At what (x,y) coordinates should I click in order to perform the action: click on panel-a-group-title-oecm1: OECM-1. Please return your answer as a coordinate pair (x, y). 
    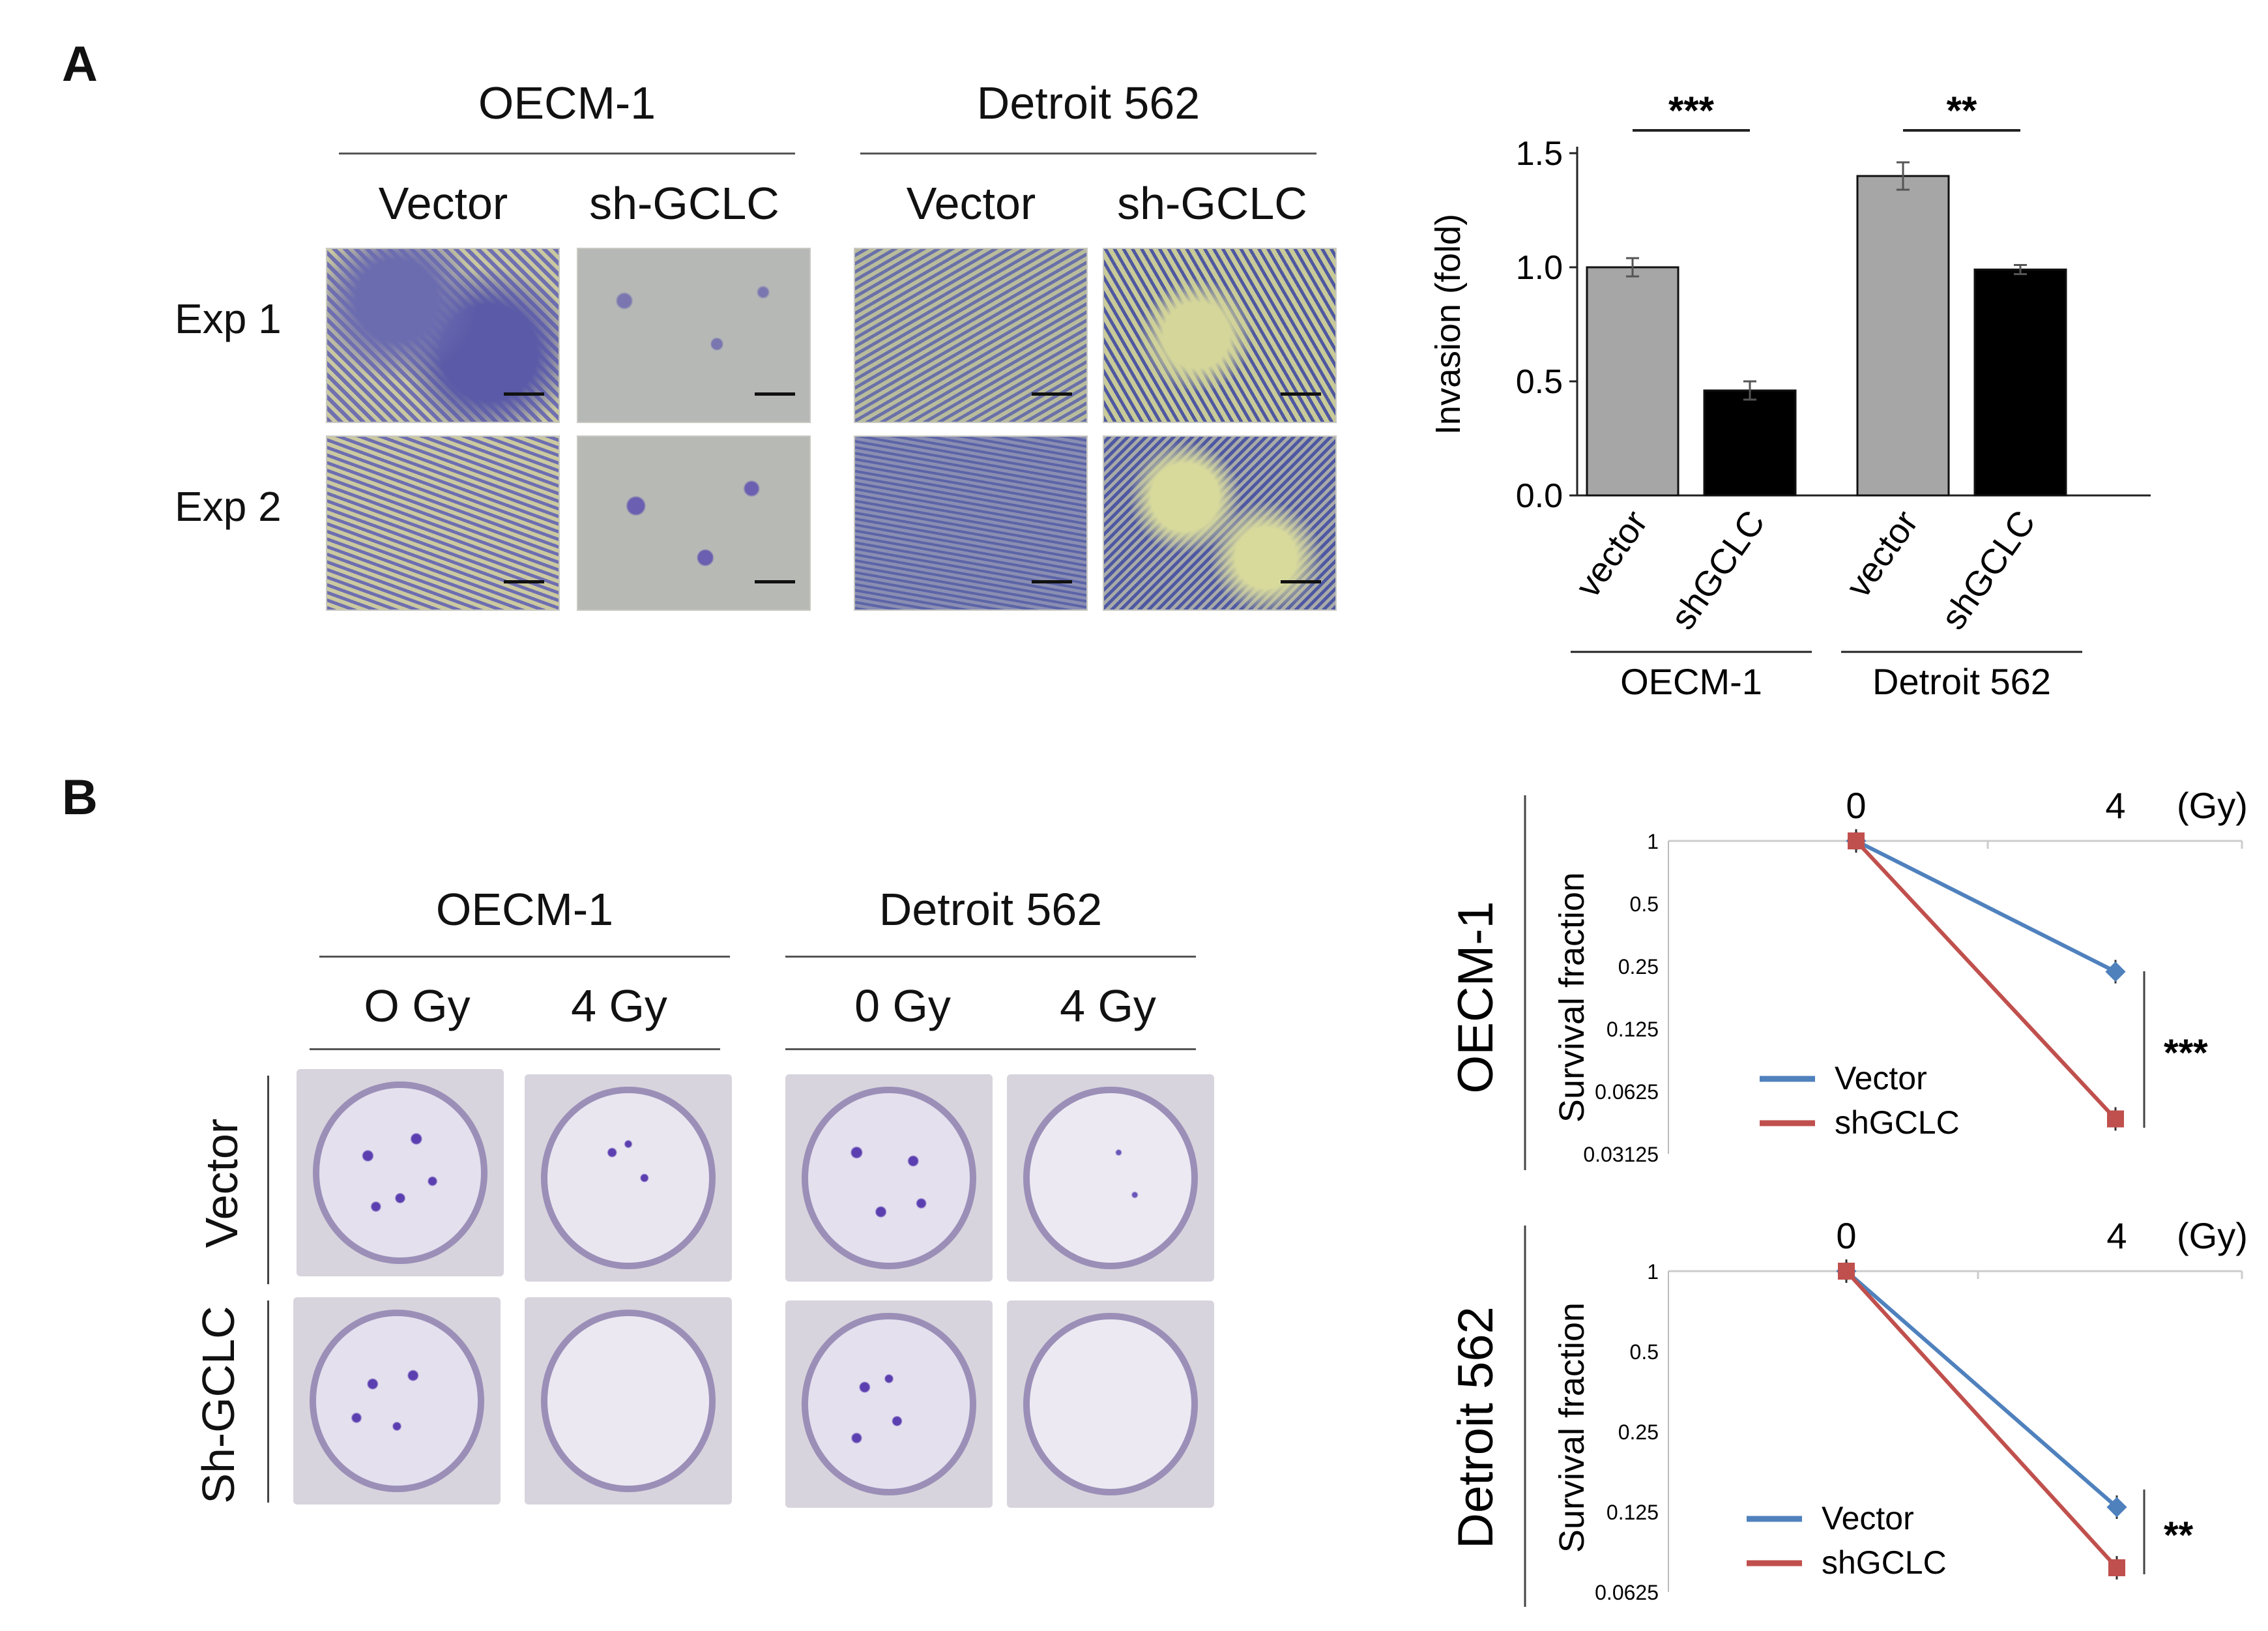
    Looking at the image, I should click on (567, 103).